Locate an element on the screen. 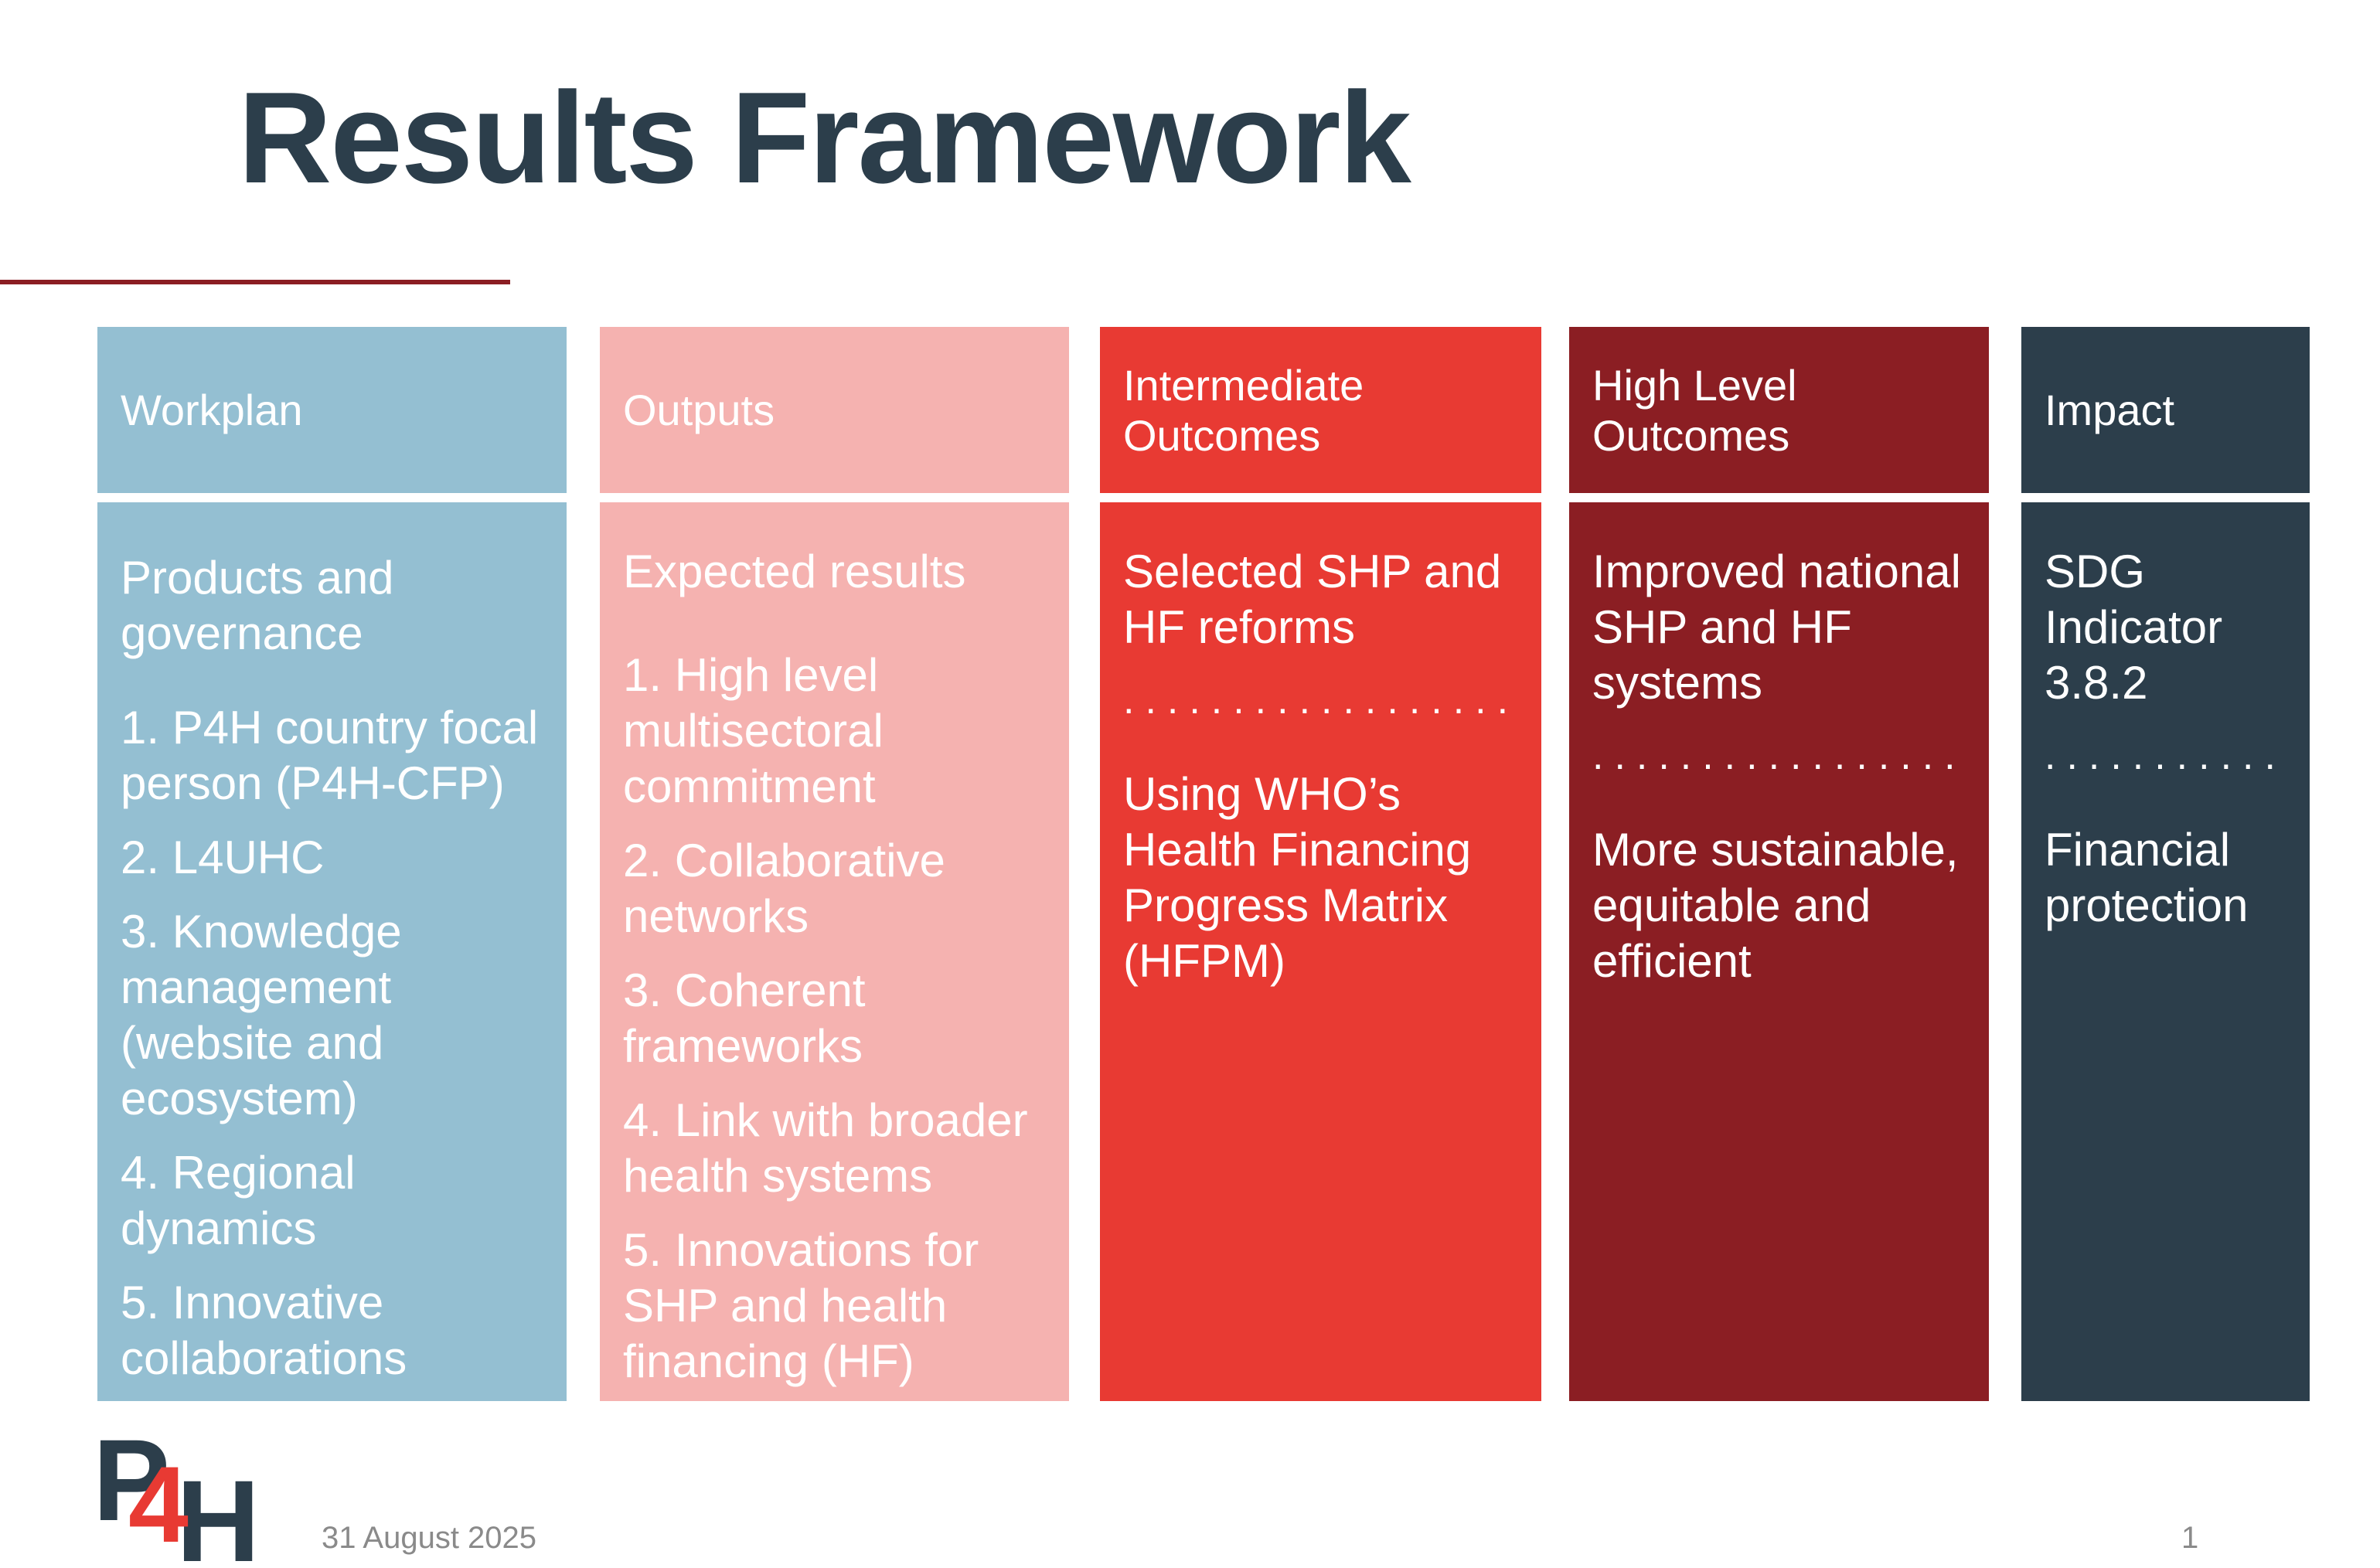 This screenshot has width=2380, height=1568. workplan-header: Workplan is located at coordinates (332, 410).